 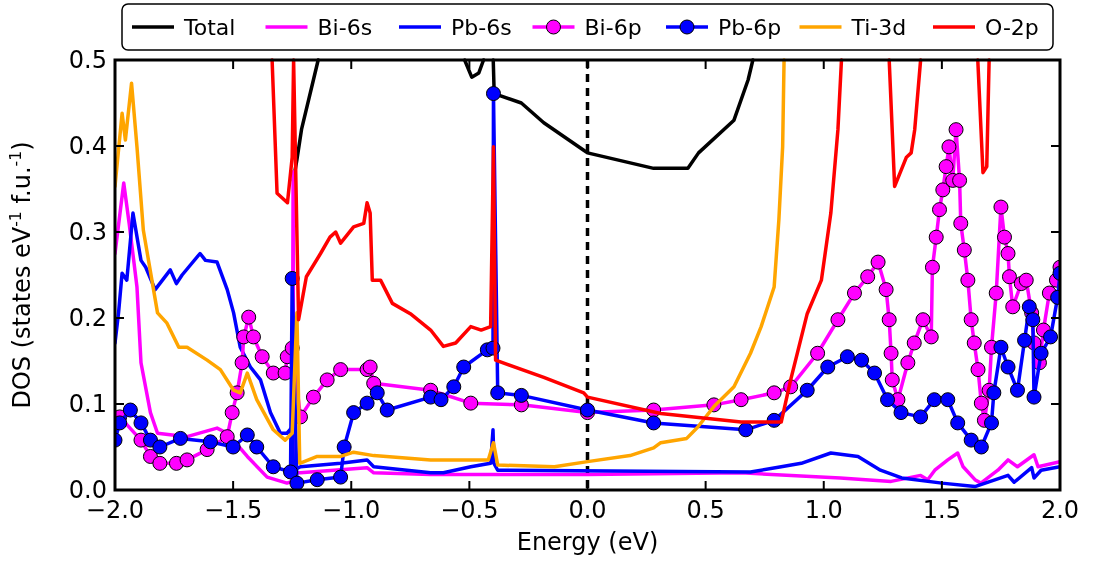 What do you see at coordinates (1060, 510) in the screenshot?
I see `x-tick-label: 2.0` at bounding box center [1060, 510].